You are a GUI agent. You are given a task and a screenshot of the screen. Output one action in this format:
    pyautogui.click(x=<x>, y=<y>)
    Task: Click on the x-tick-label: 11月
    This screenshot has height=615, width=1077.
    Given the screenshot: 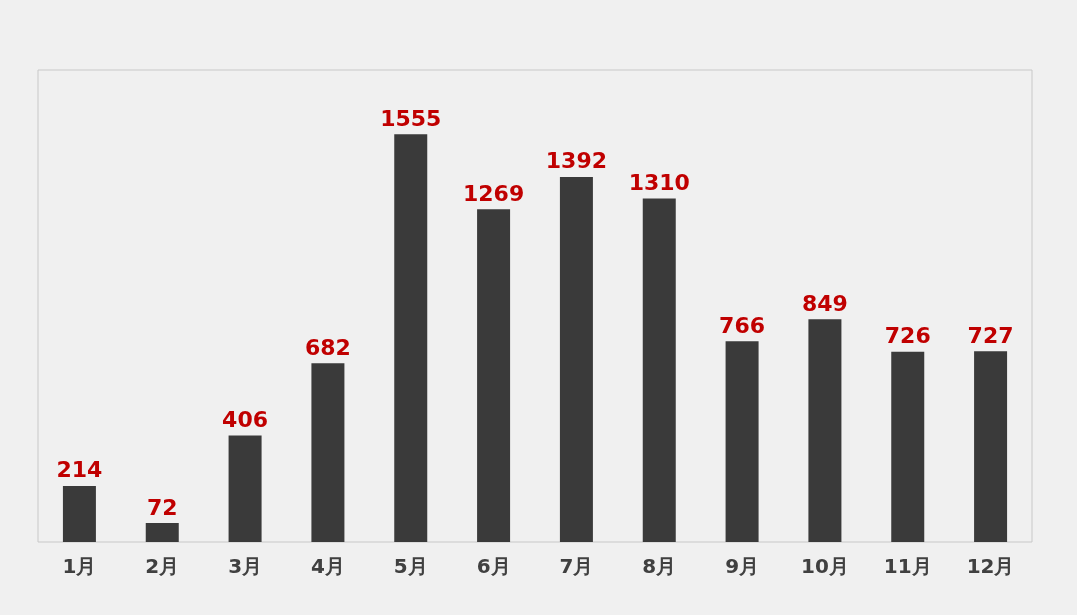 What is the action you would take?
    pyautogui.click(x=907, y=566)
    